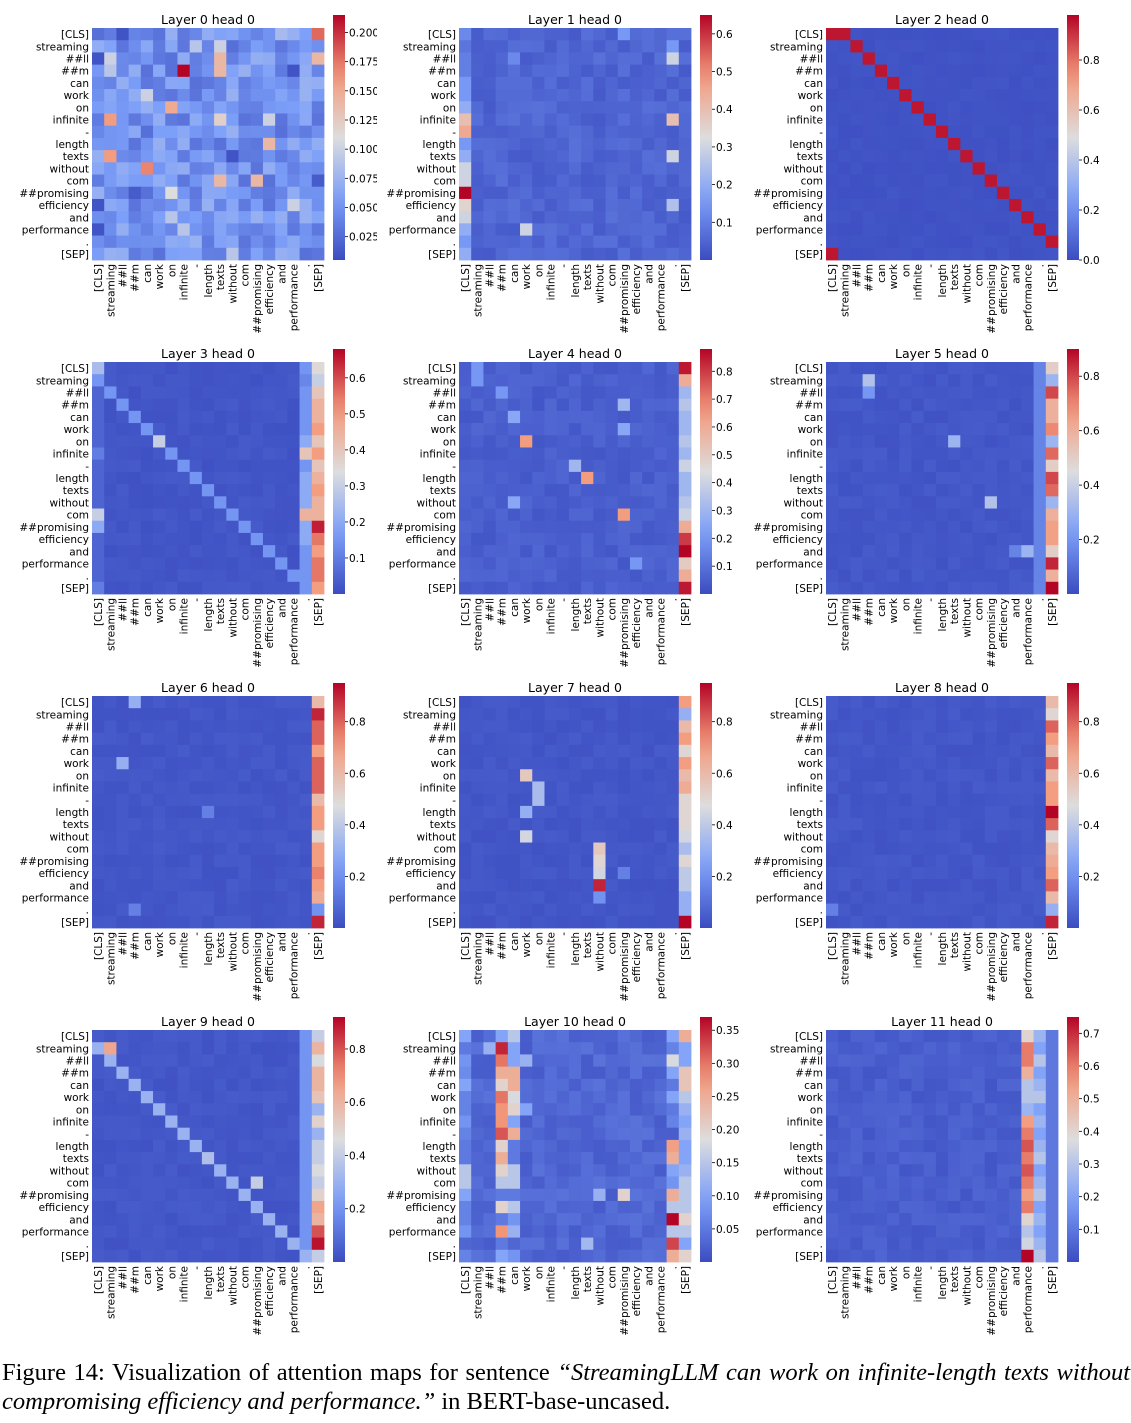 This screenshot has height=1423, width=1131. What do you see at coordinates (931, 266) in the screenshot?
I see `x-tick-label: -` at bounding box center [931, 266].